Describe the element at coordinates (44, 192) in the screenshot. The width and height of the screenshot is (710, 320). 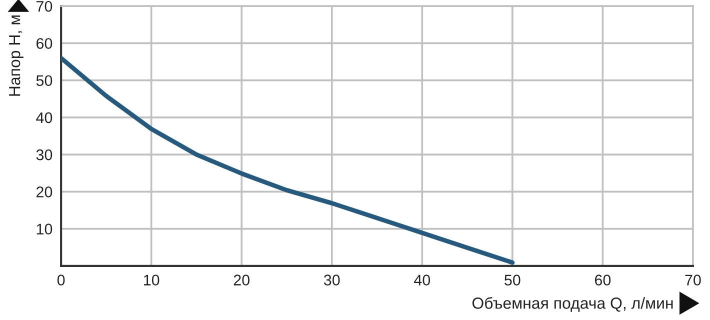
I see `y-tick-label: 20` at that location.